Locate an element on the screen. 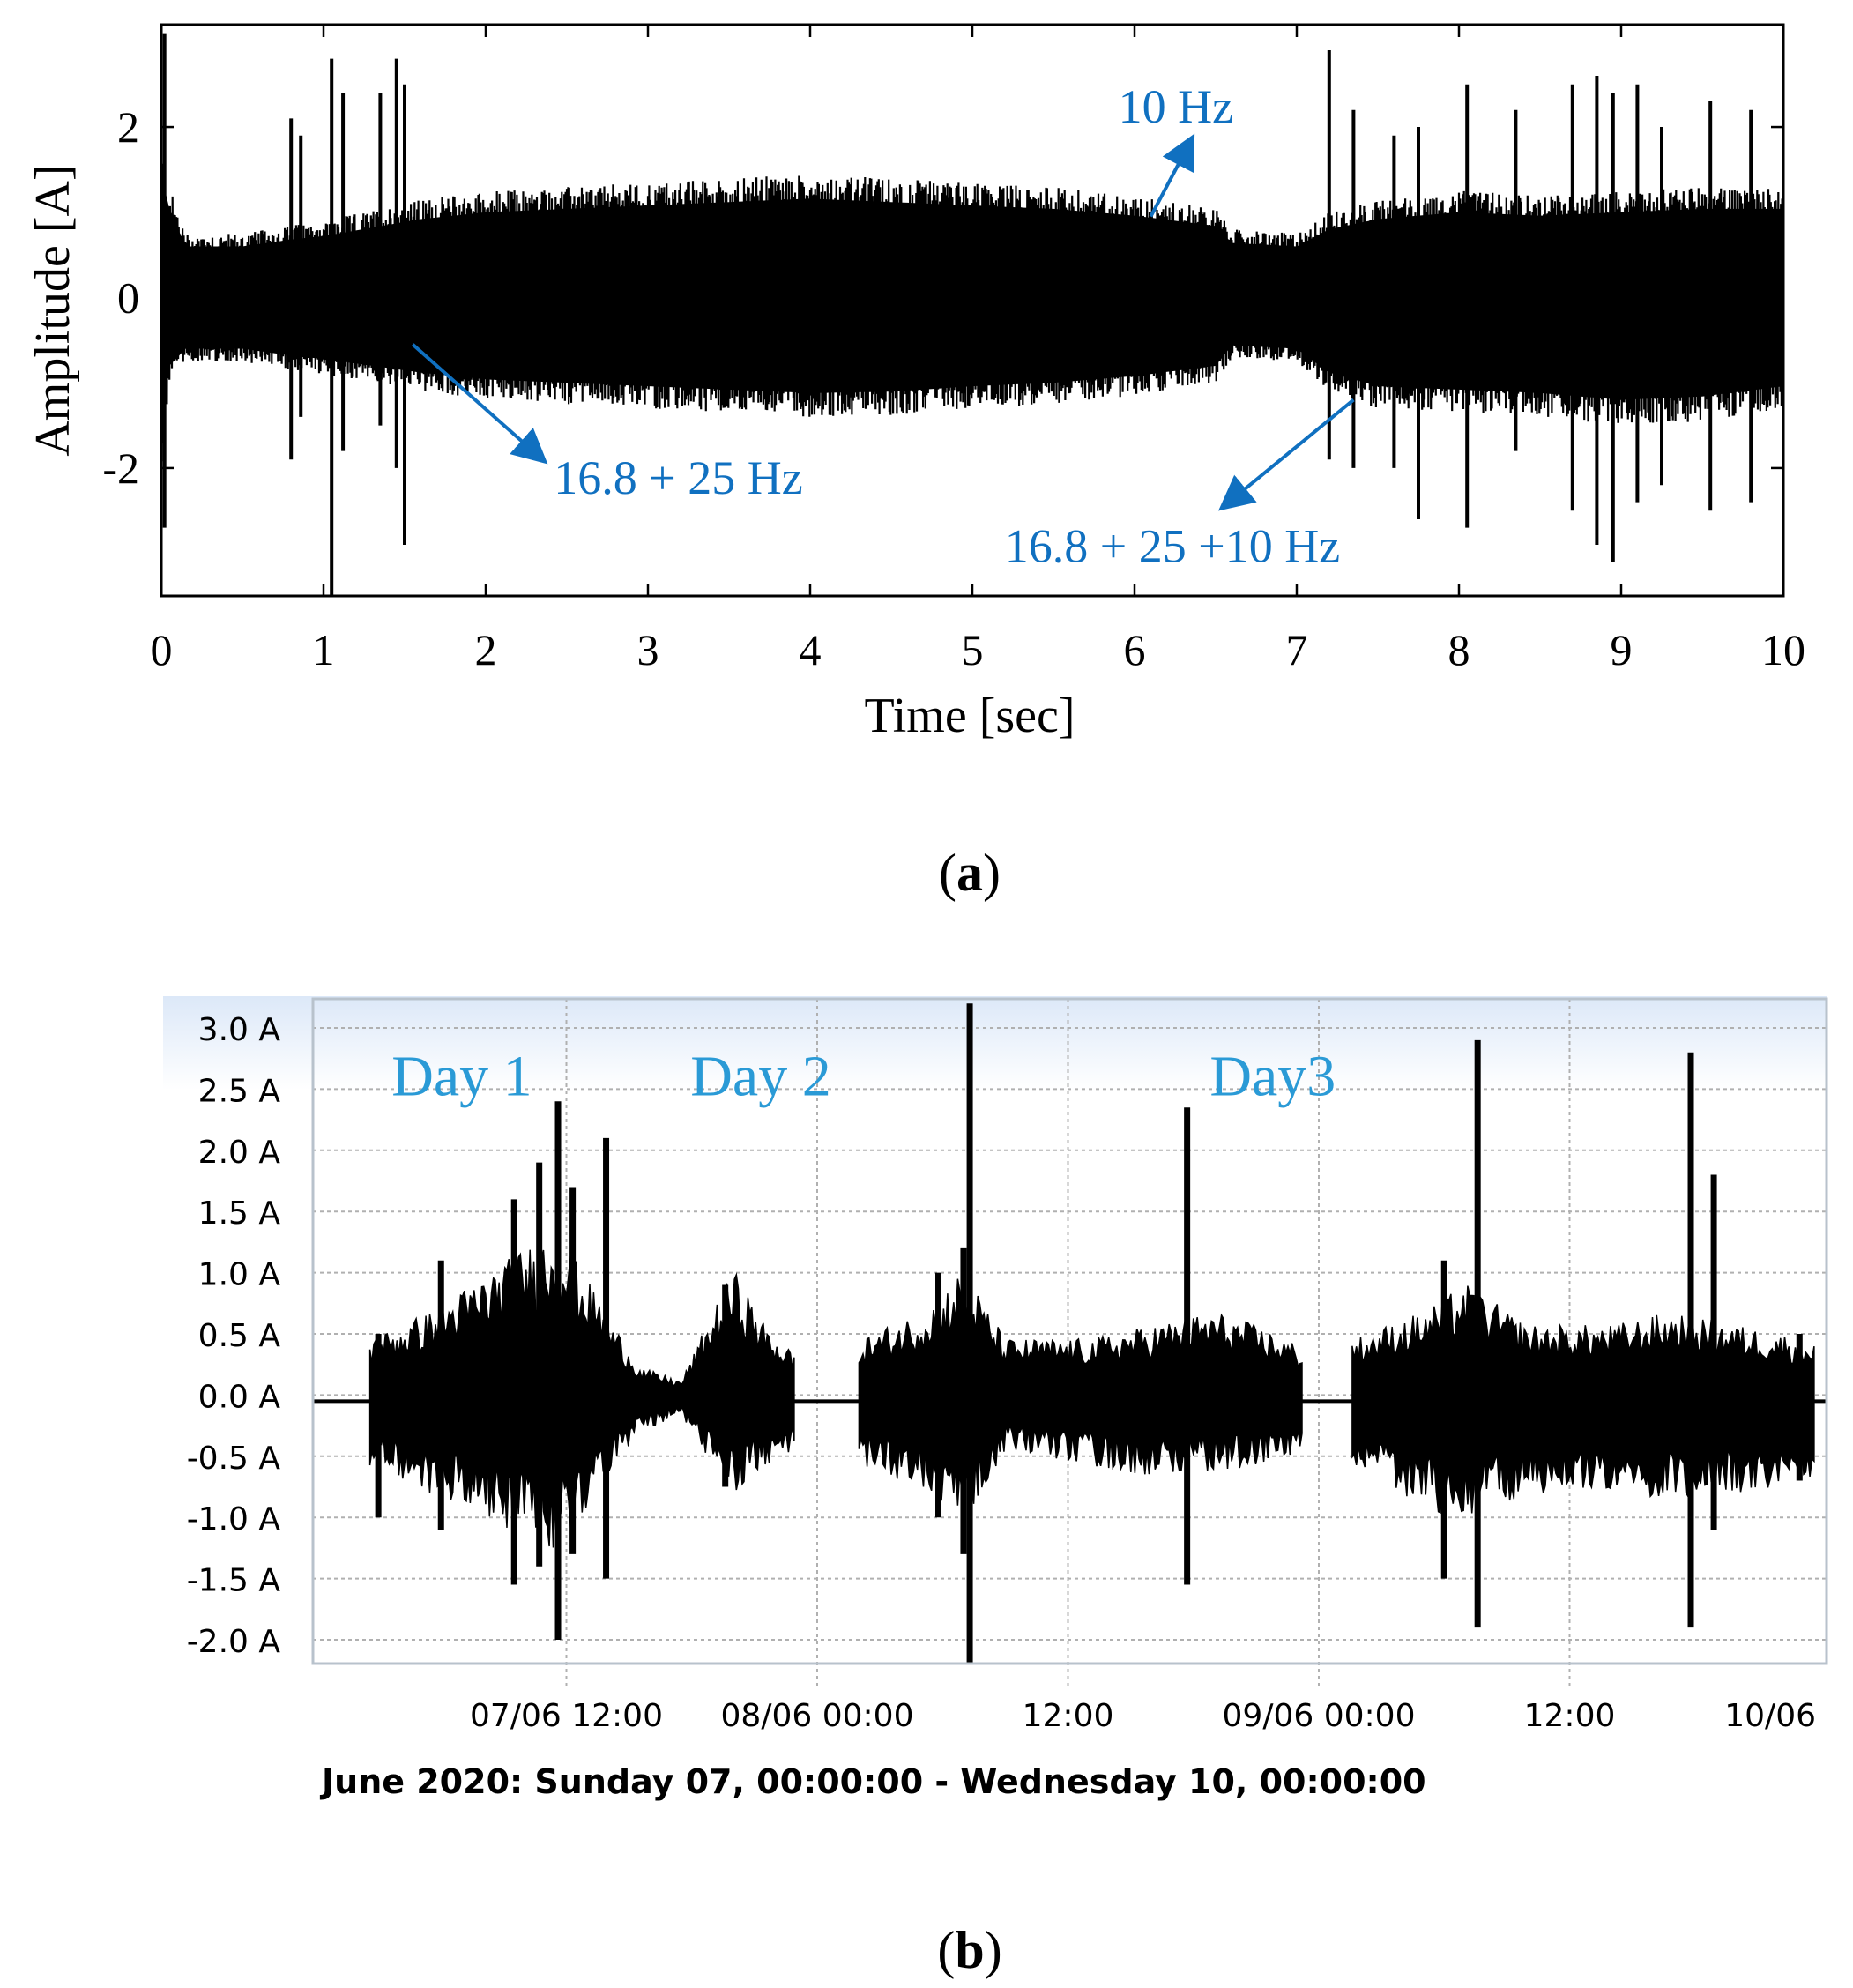 This screenshot has width=1853, height=1988. panel-a-annotations: 10 Hz 16.8 + 25 Hz 16.8 + 25 +10 Hz is located at coordinates (883, 326).